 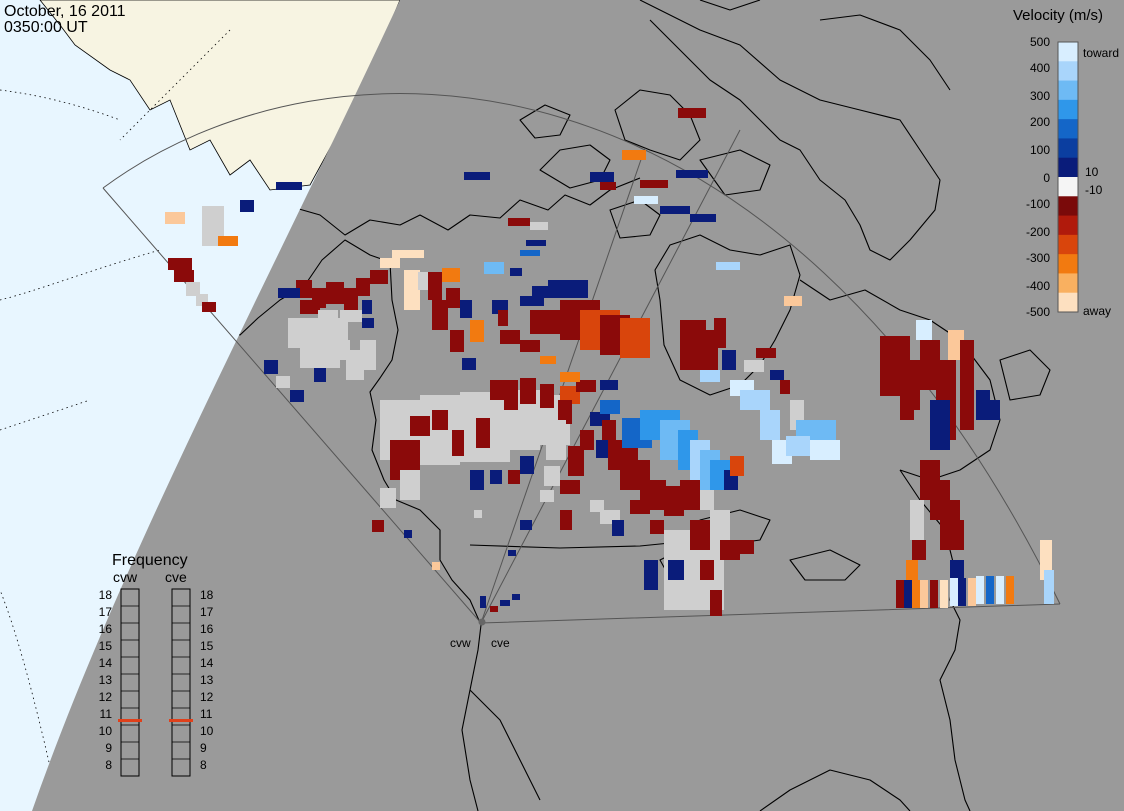 I want to click on frequency-gauge-cve, so click(x=181, y=682).